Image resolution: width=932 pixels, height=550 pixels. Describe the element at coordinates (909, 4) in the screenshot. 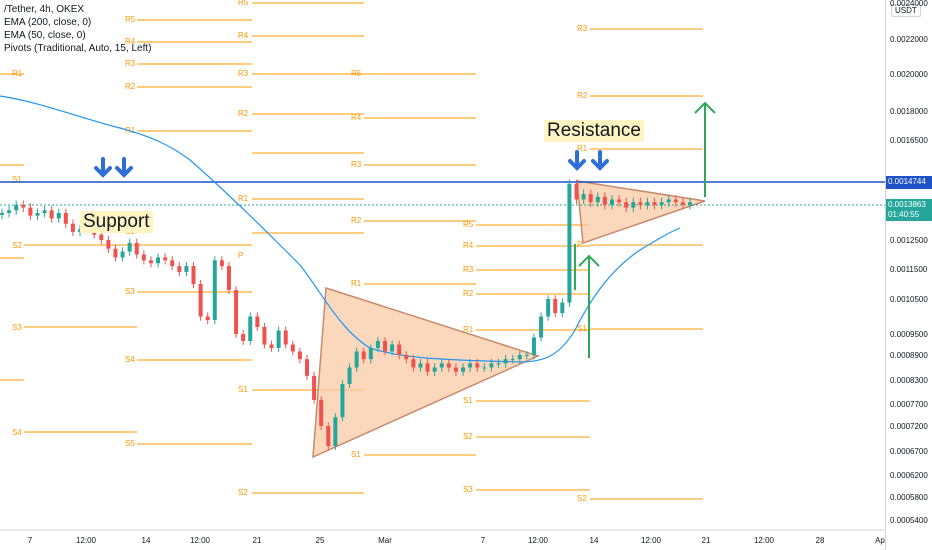

I see `price-tick: 0.0024000` at that location.